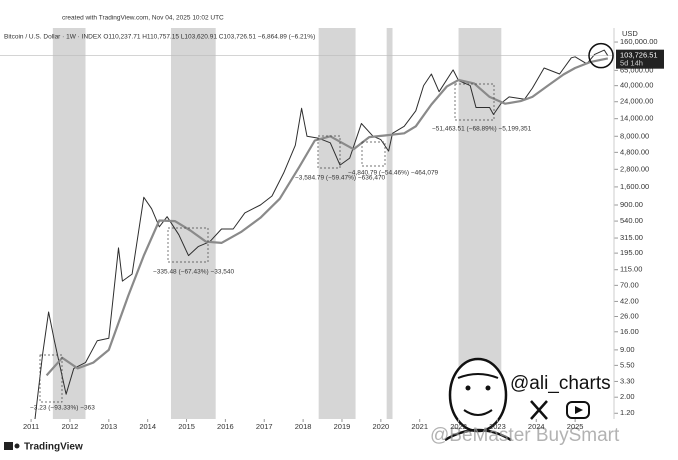  I want to click on y-tick-label: 3.30, so click(627, 380).